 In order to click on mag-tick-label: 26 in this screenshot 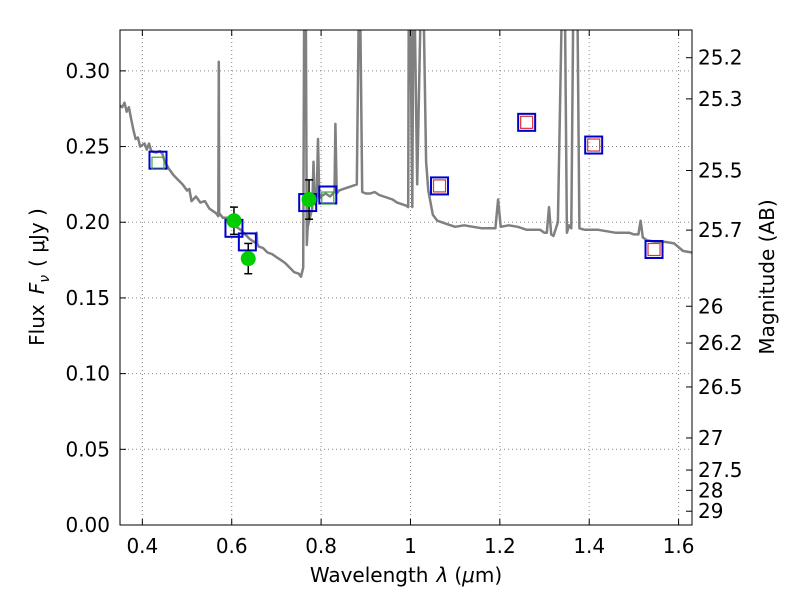, I will do `click(710, 306)`.